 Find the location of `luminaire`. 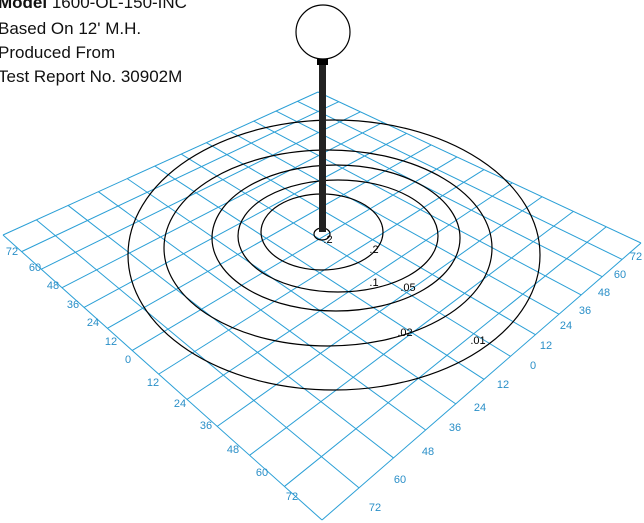

luminaire is located at coordinates (323, 32).